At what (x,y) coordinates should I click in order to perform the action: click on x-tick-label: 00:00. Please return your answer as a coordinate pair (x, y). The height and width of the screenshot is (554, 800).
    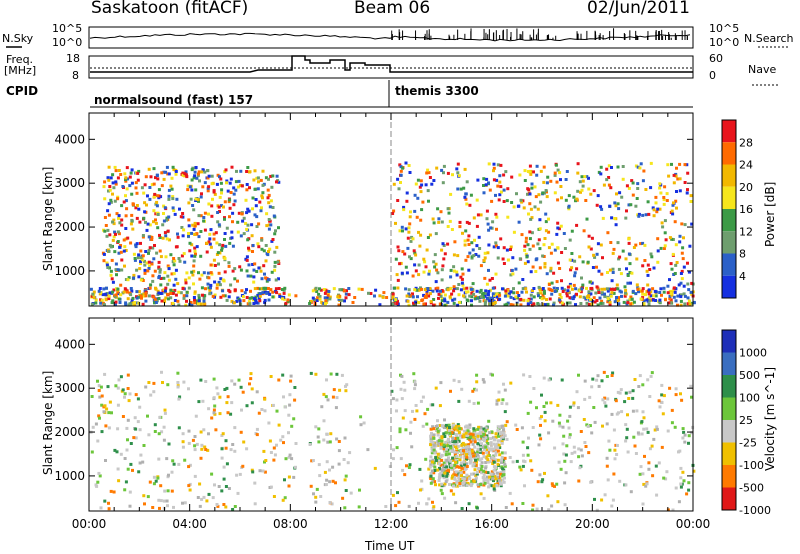
    Looking at the image, I should click on (89, 524).